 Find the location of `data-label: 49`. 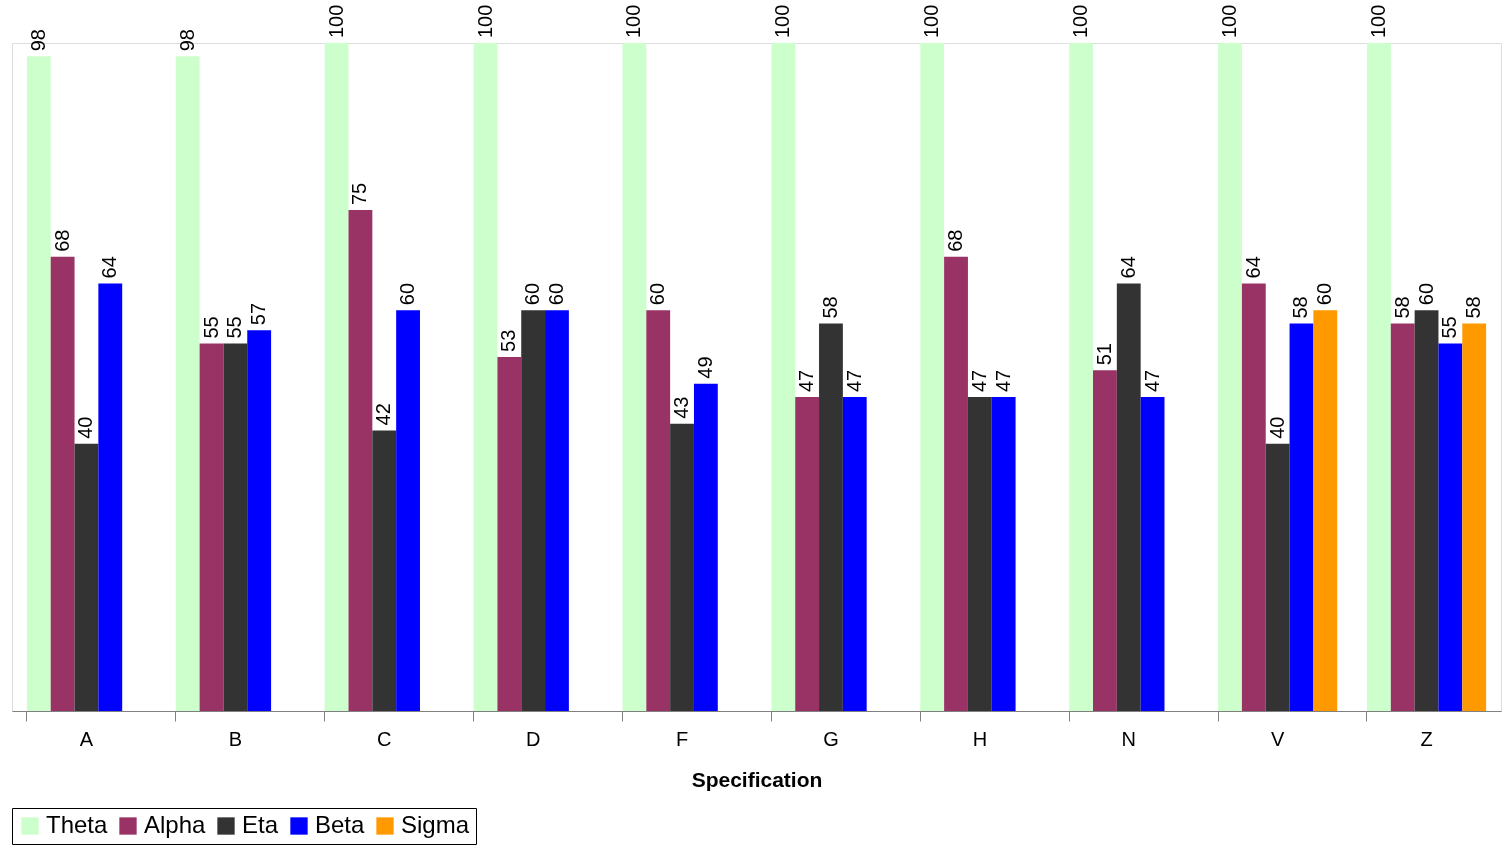

data-label: 49 is located at coordinates (704, 367).